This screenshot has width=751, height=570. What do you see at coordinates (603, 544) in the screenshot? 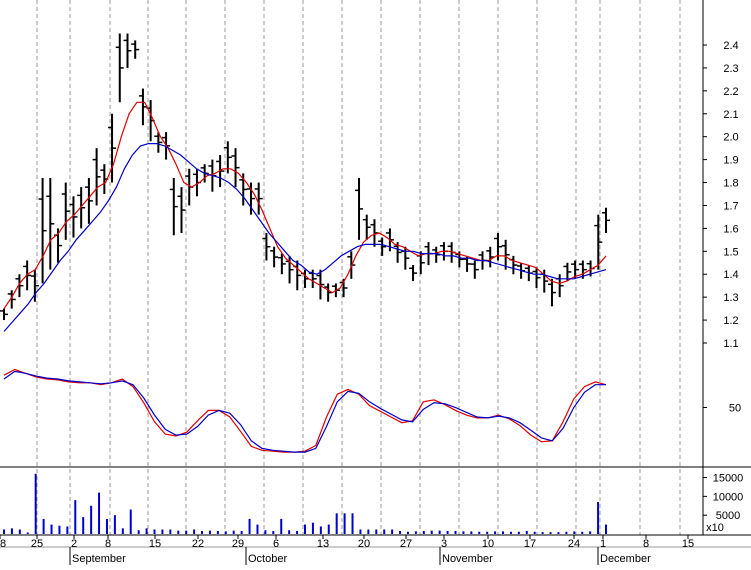
I see `x-day-label: 1` at bounding box center [603, 544].